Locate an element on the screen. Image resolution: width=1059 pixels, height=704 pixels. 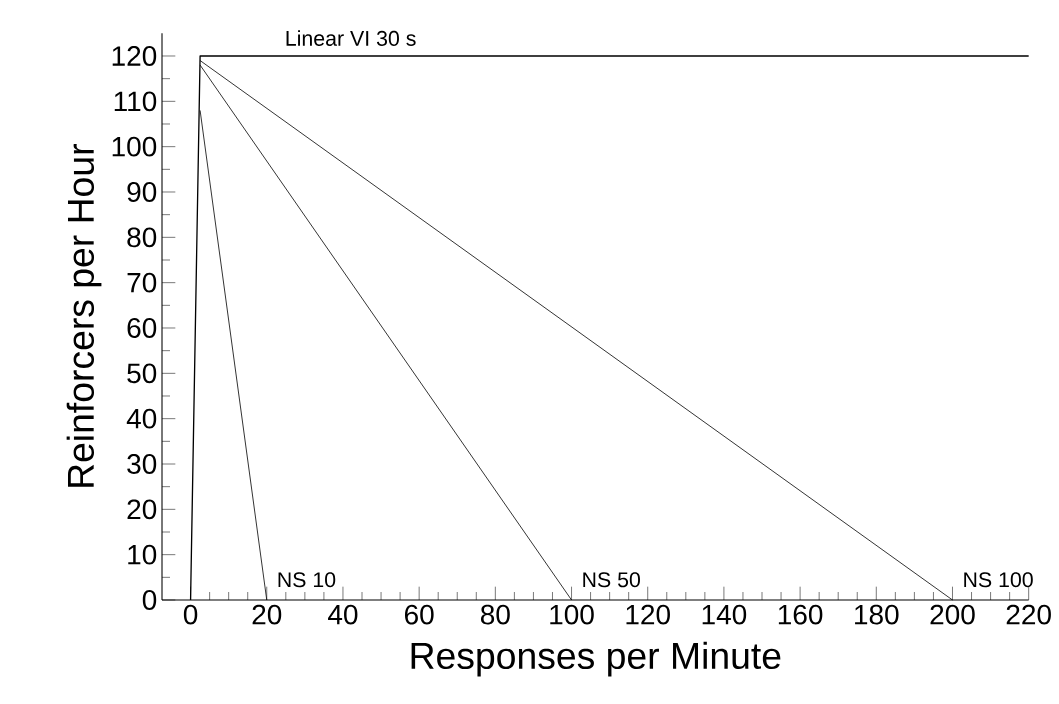
series-label: NS 50 is located at coordinates (611, 580).